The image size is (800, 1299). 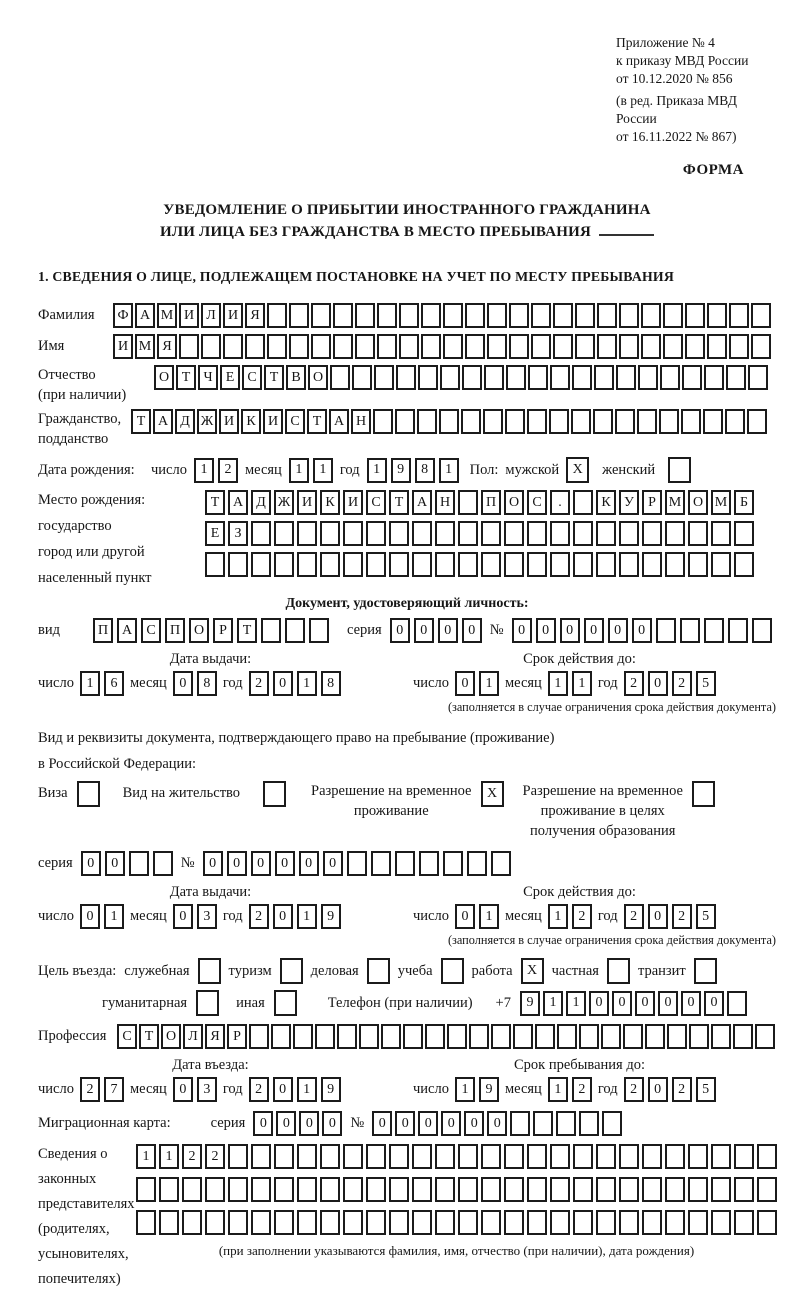 I want to click on char-box: Б, so click(x=744, y=502).